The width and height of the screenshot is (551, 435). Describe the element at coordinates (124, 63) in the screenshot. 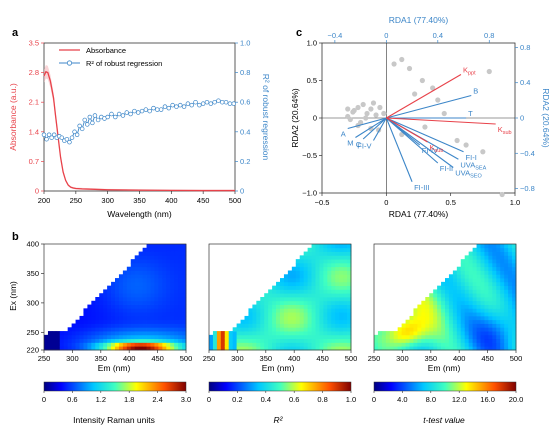

I see `legend-label-r2: R² of robust regression` at that location.